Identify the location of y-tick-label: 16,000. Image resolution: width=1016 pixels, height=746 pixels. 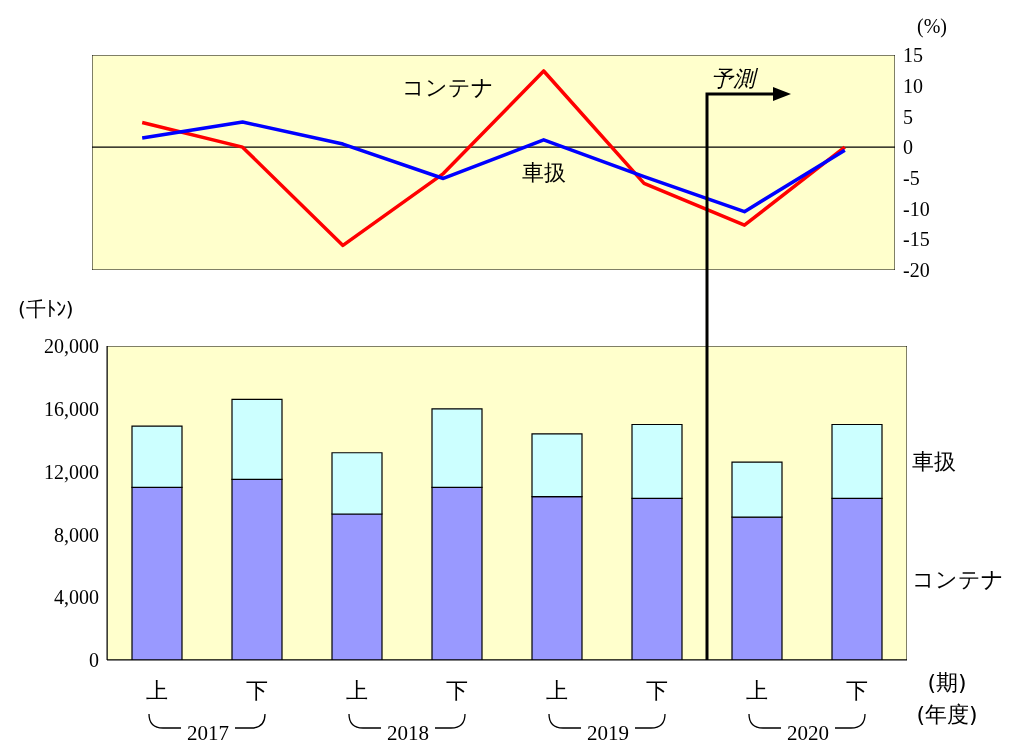
(71, 408).